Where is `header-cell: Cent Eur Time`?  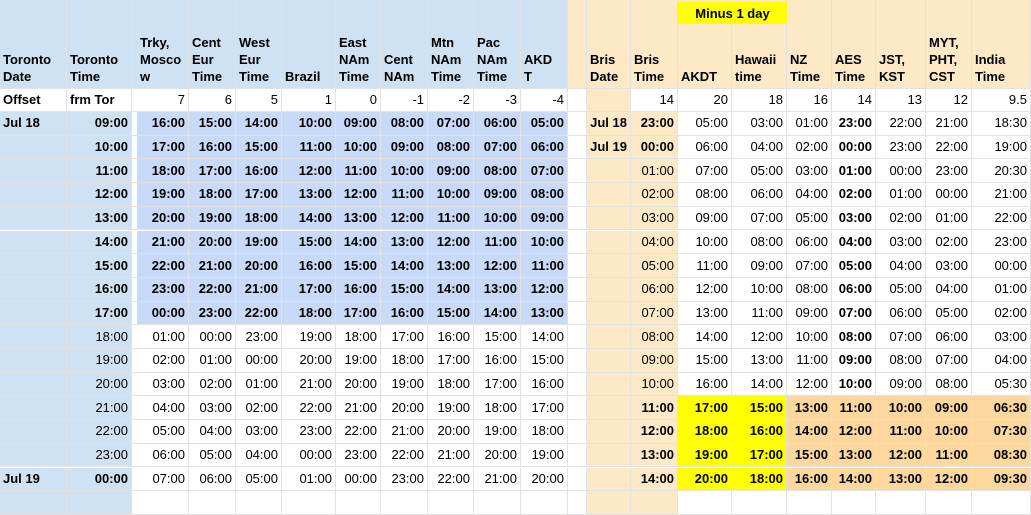
header-cell: Cent Eur Time is located at coordinates (212, 44).